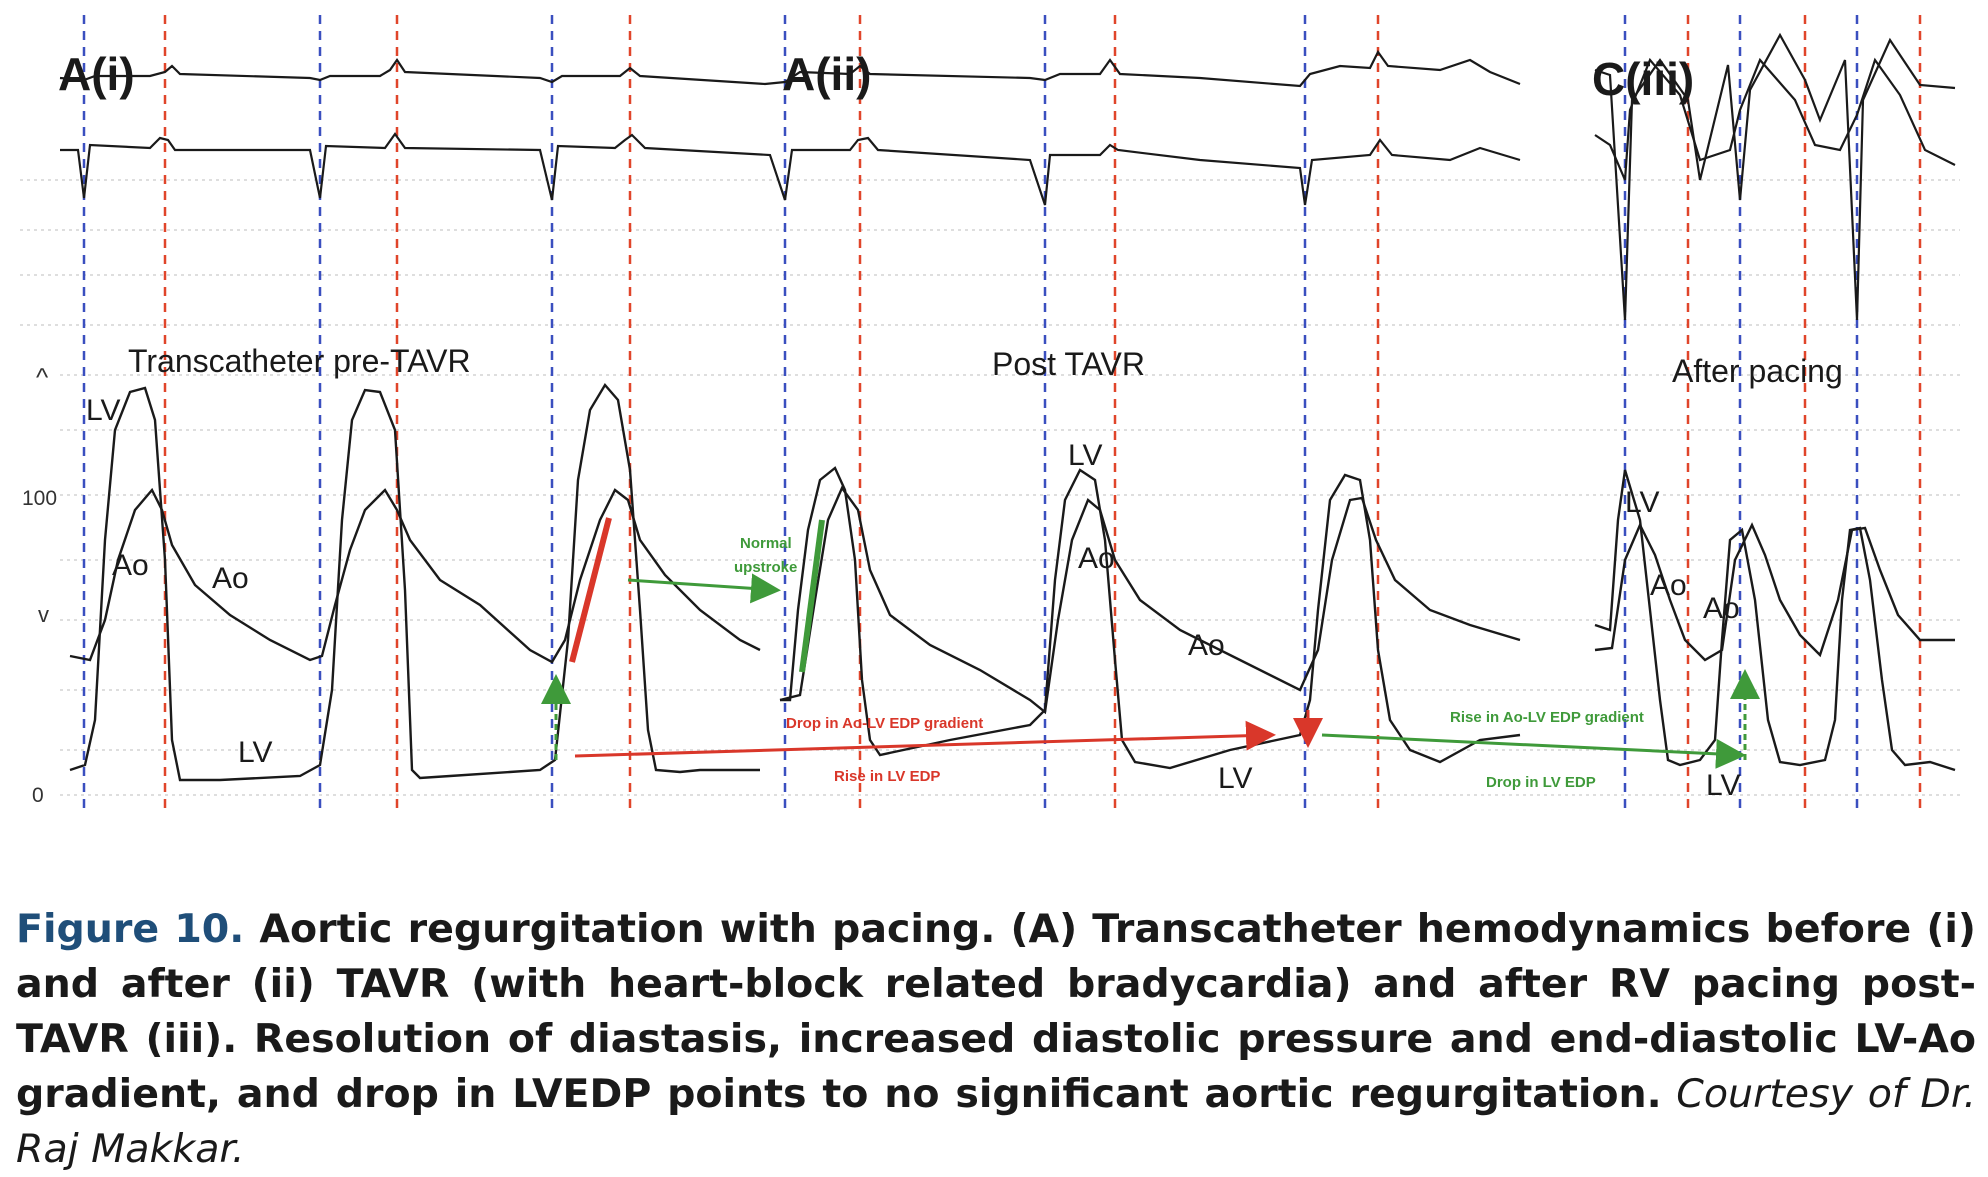  I want to click on y-tick-mid: v, so click(43, 614).